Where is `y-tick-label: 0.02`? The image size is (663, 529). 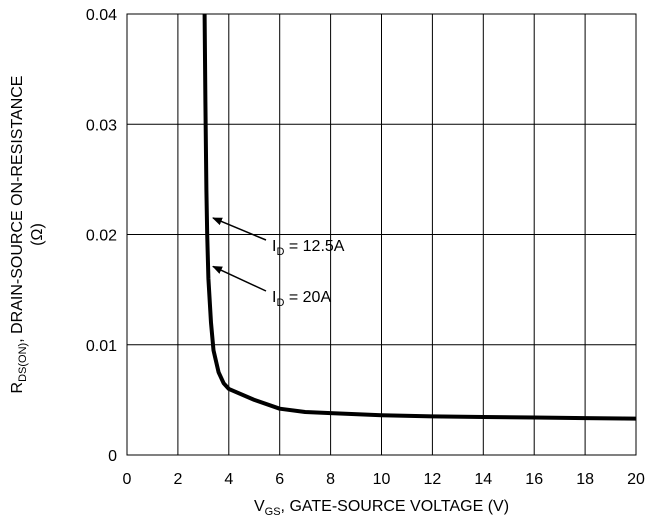 y-tick-label: 0.02 is located at coordinates (101, 236).